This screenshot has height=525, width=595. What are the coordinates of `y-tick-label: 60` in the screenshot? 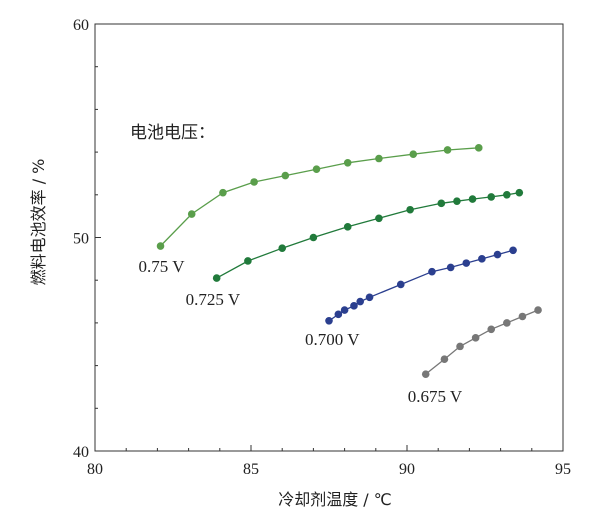 It's located at (81, 25).